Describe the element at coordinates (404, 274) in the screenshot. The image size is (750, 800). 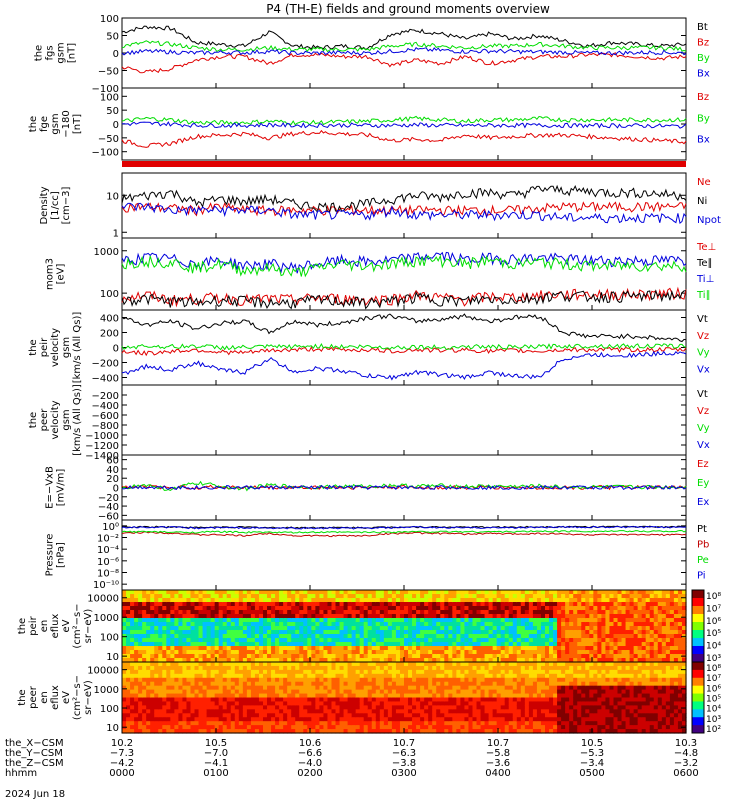
I see `panel-frame` at that location.